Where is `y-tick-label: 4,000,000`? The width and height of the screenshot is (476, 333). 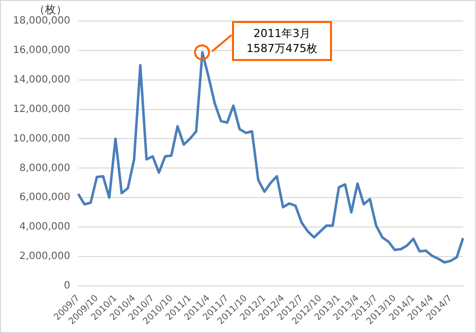
y-tick-label: 4,000,000 is located at coordinates (44, 227).